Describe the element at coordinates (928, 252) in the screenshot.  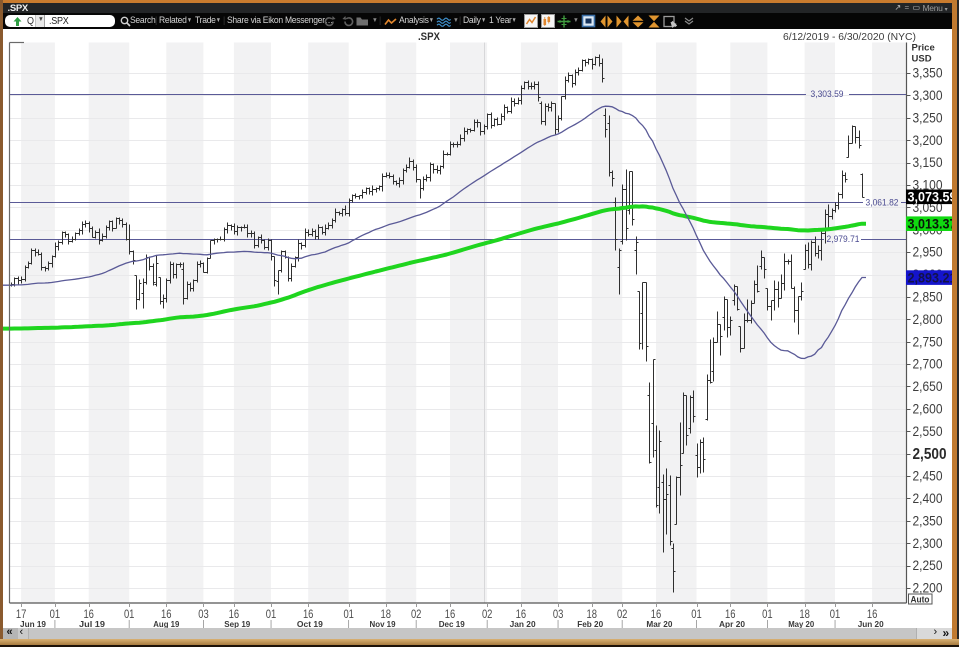
I see `svg-text: 2,950` at that location.